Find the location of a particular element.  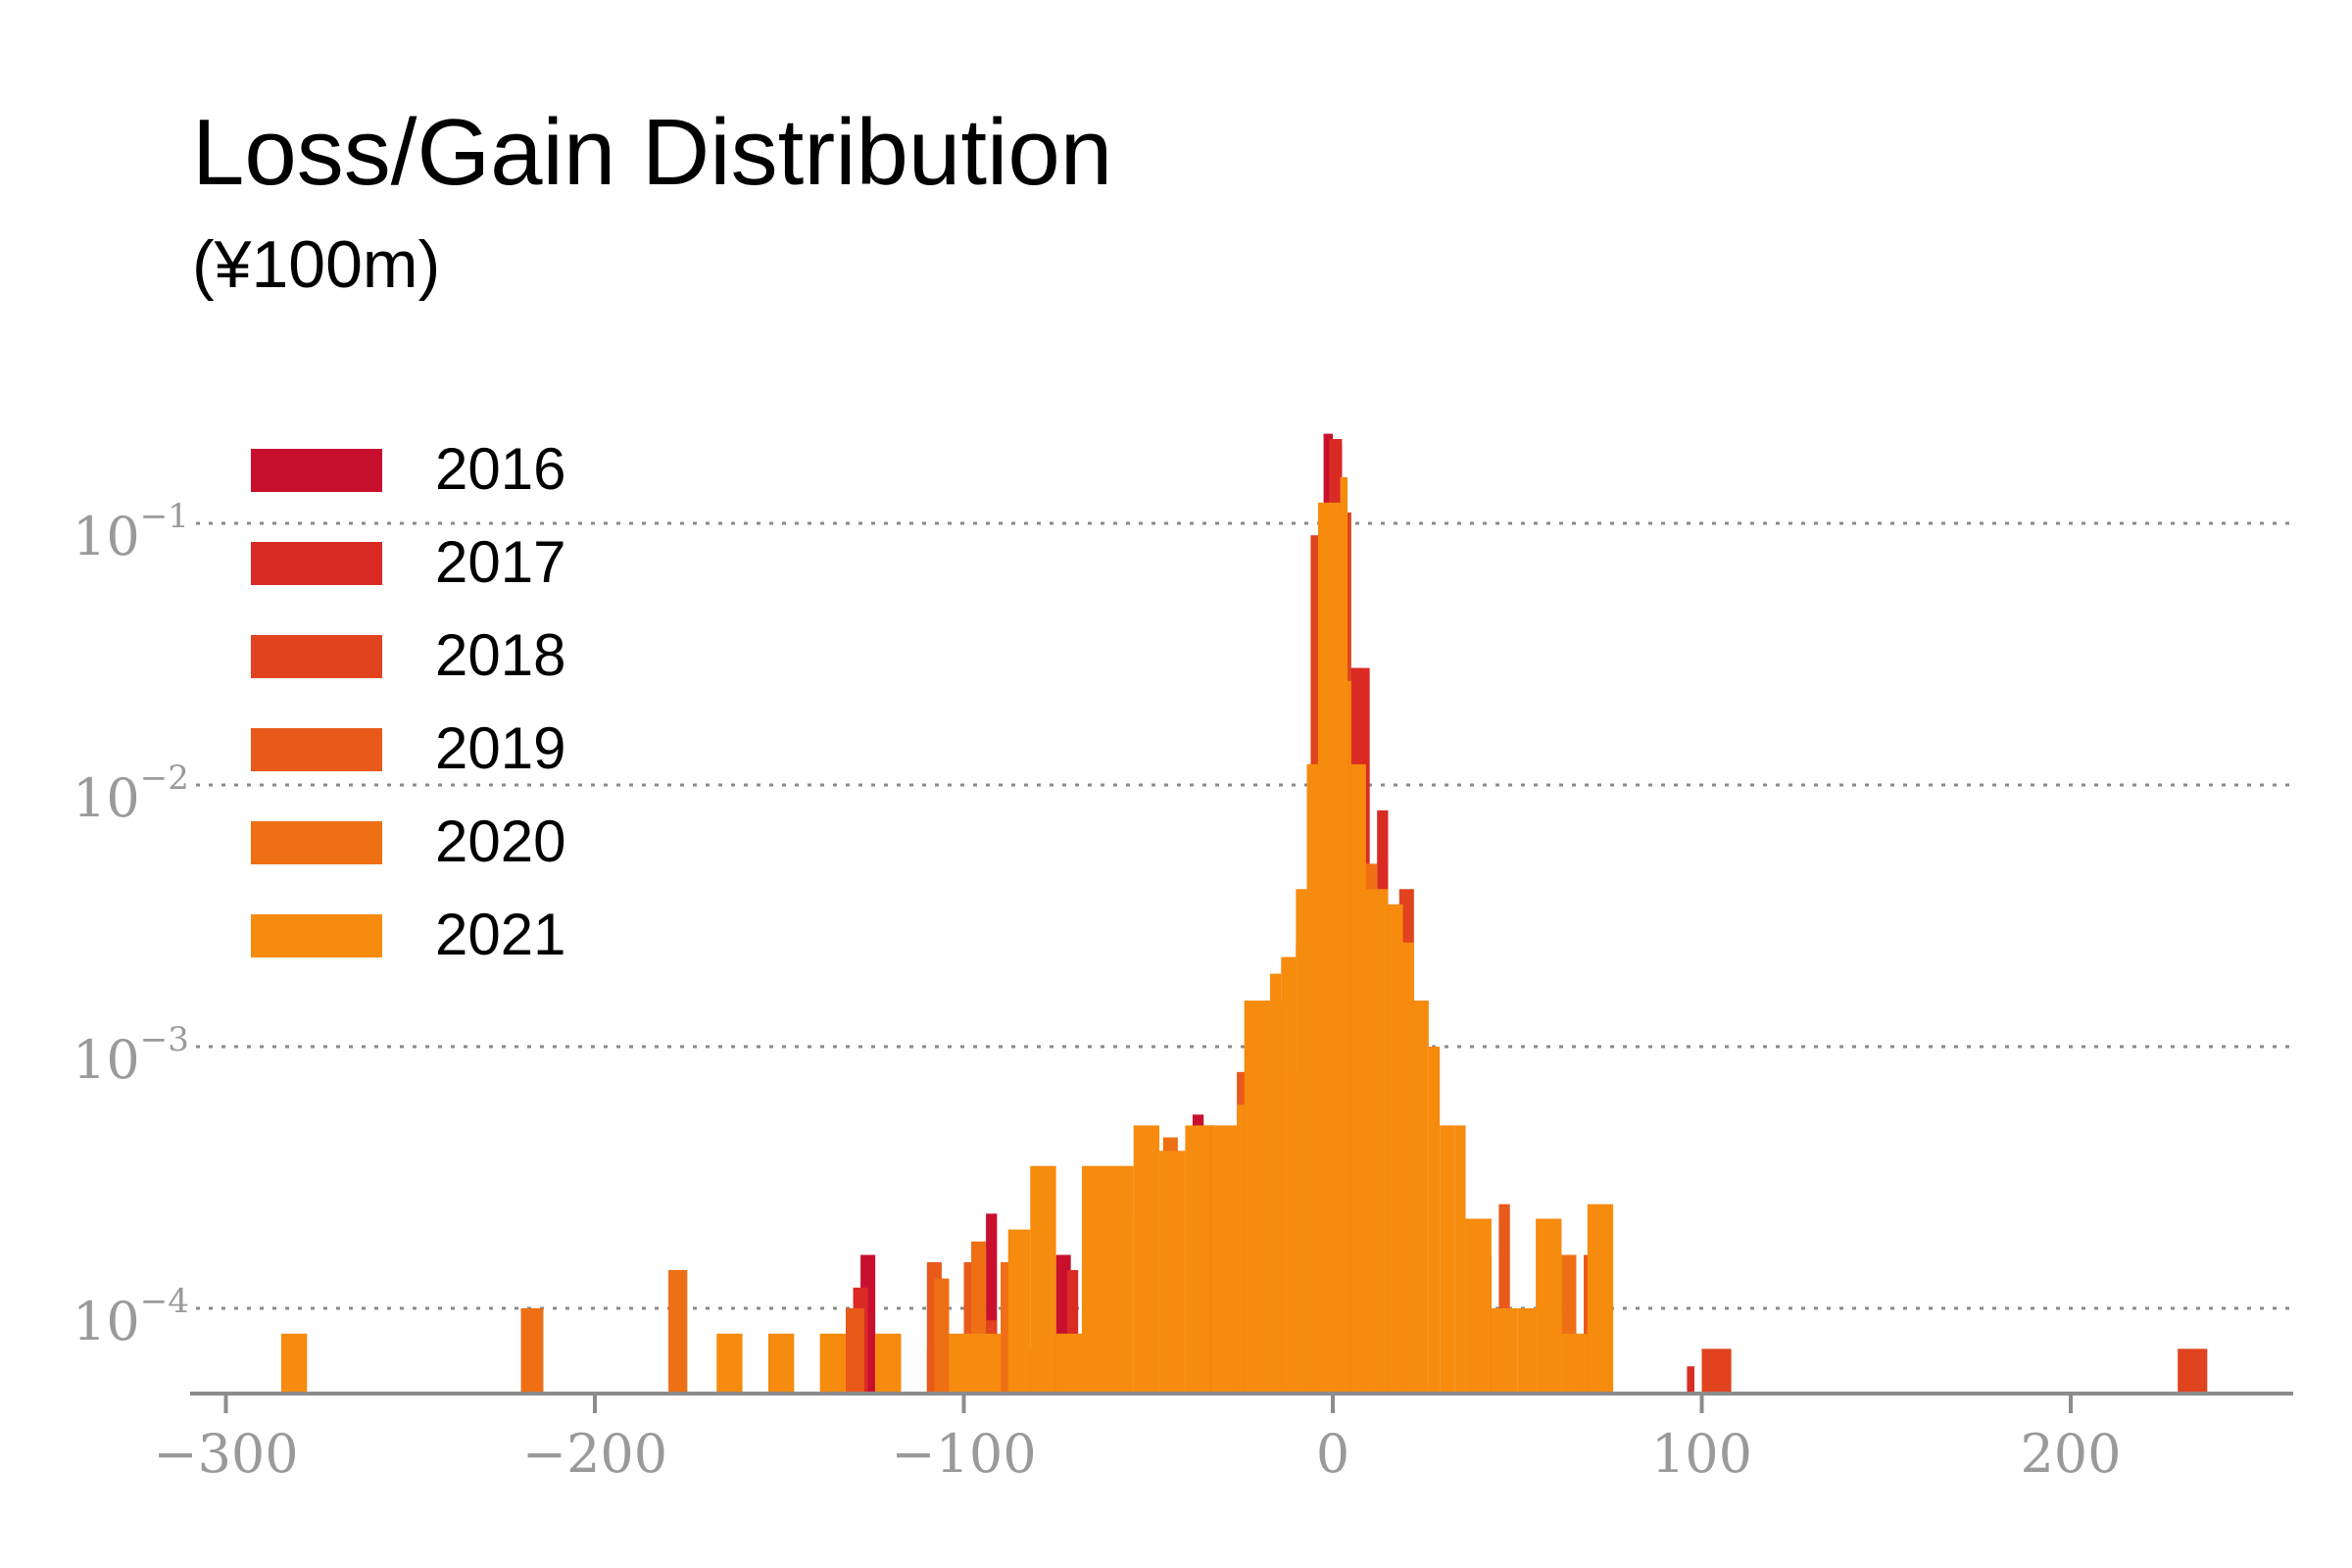

x-axis: −300 −200 −100 0 100 200 is located at coordinates (1223, 1438).